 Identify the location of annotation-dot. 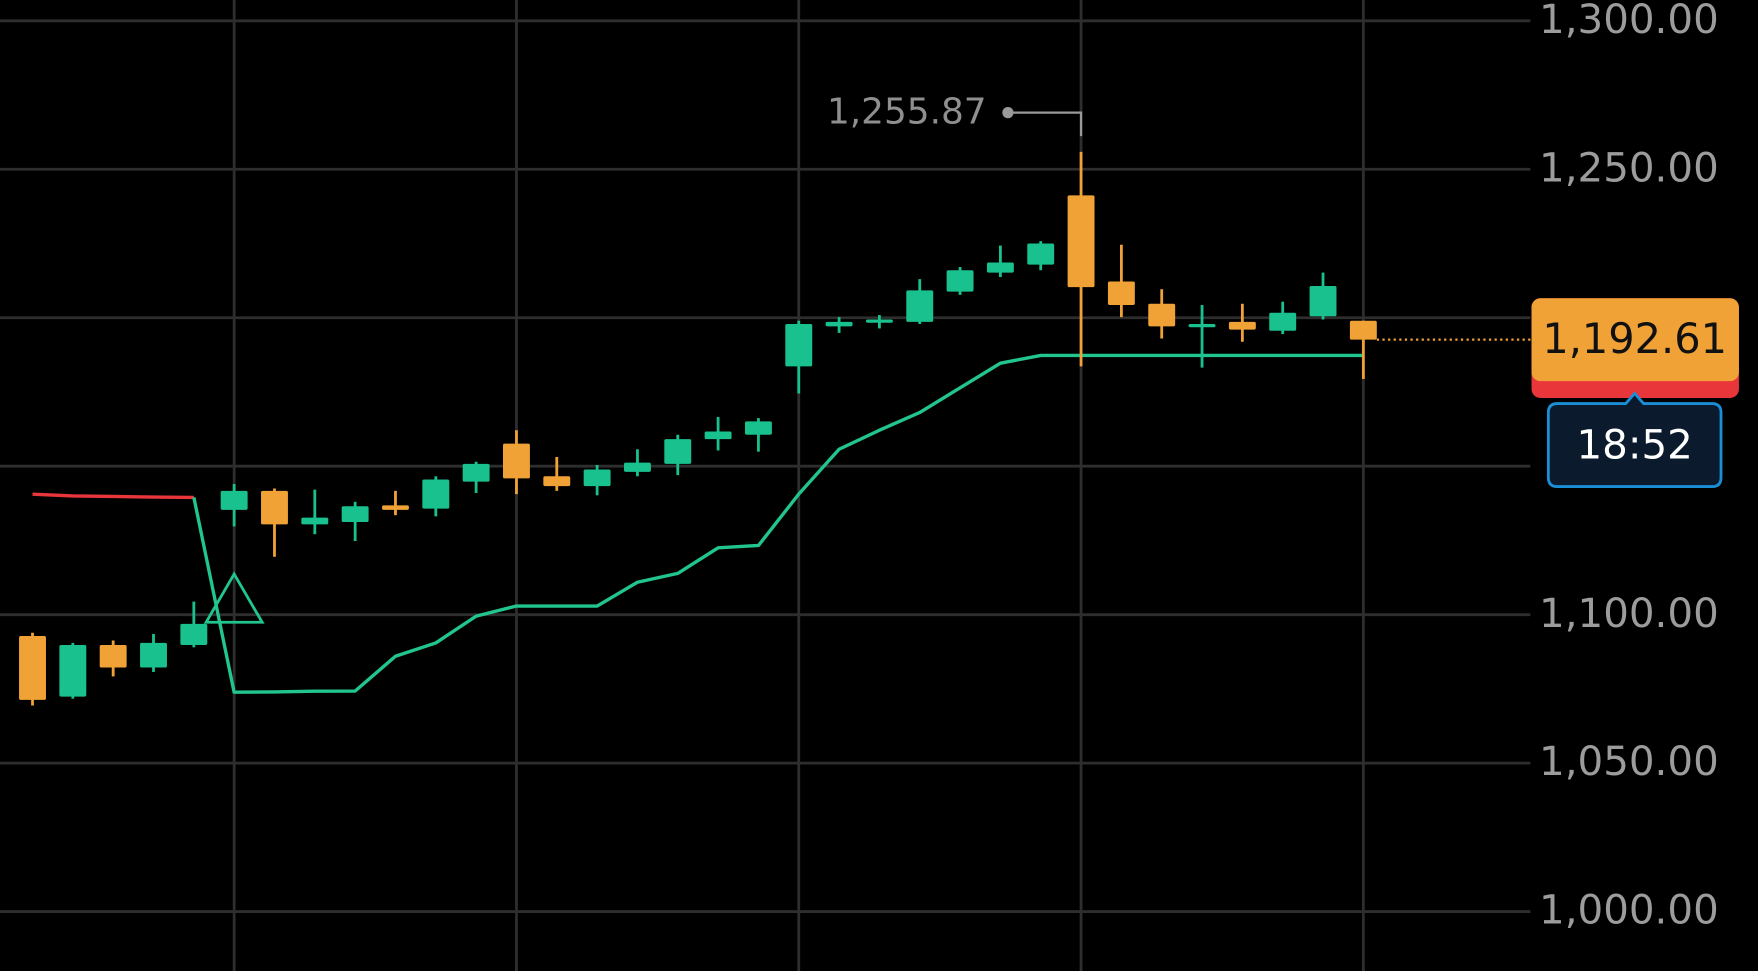
(1008, 113).